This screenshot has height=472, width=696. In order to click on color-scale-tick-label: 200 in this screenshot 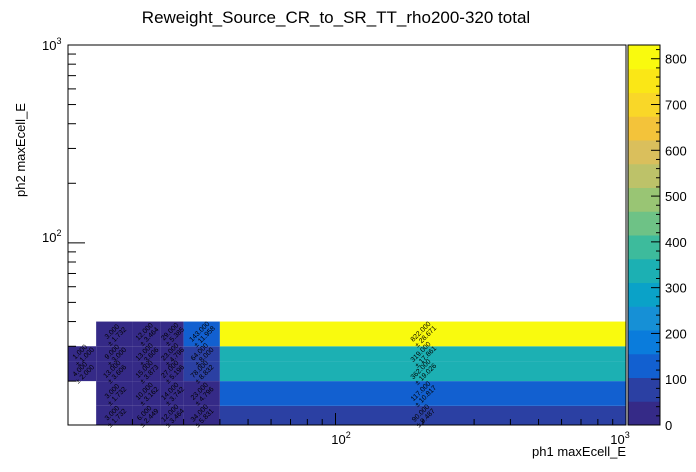, I will do `click(676, 333)`.